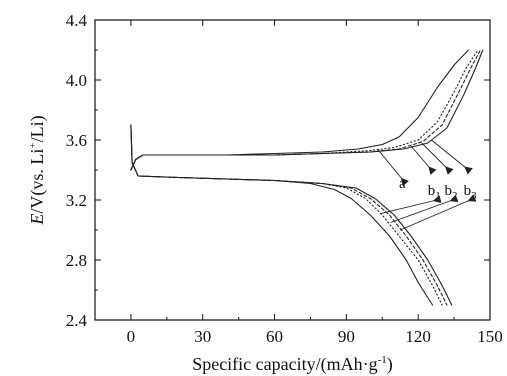  What do you see at coordinates (274, 336) in the screenshot?
I see `x-tick-label: 60` at bounding box center [274, 336].